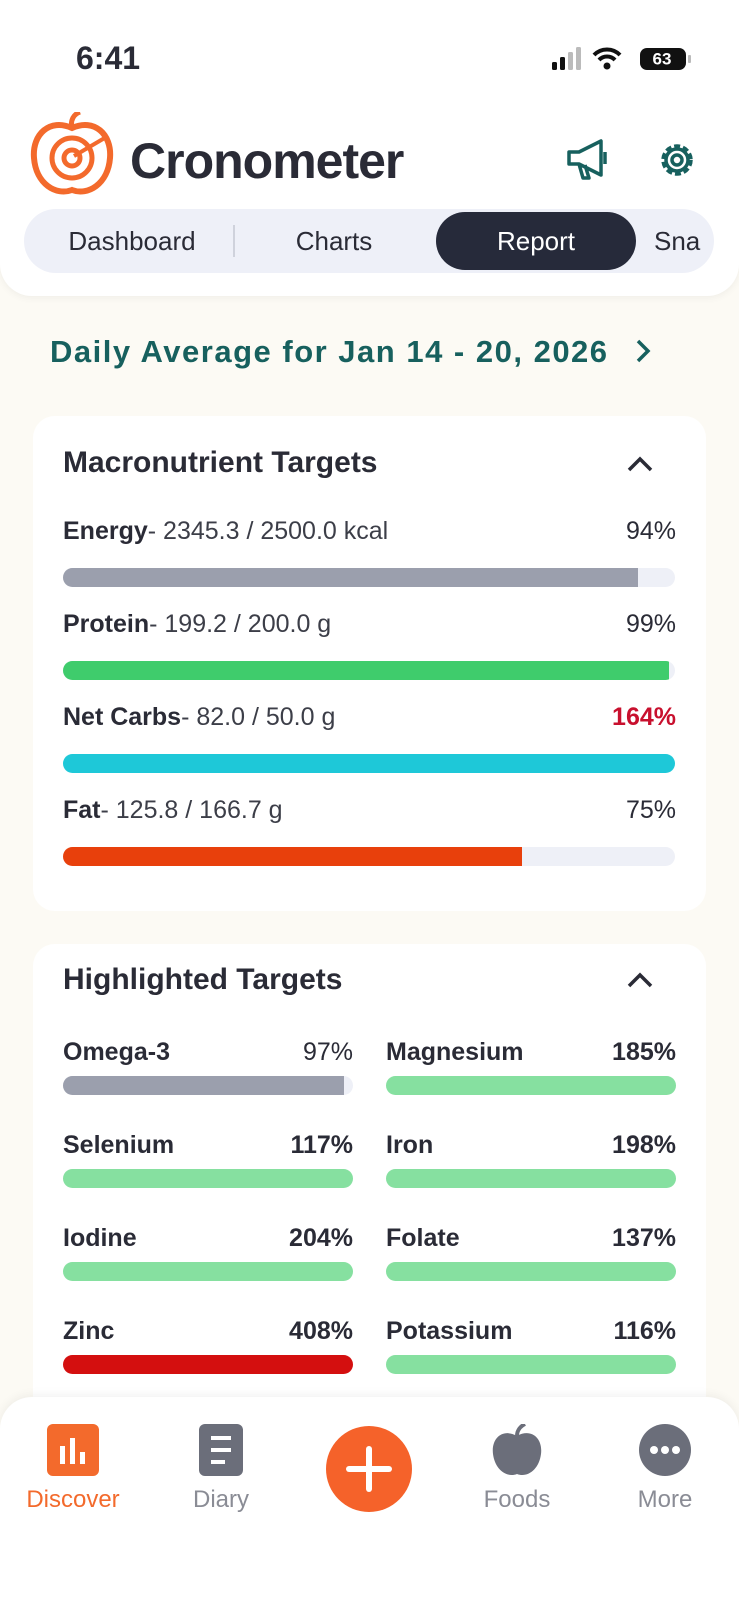 This screenshot has width=739, height=1600. Describe the element at coordinates (327, 1052) in the screenshot. I see `percent-label: 97%` at that location.